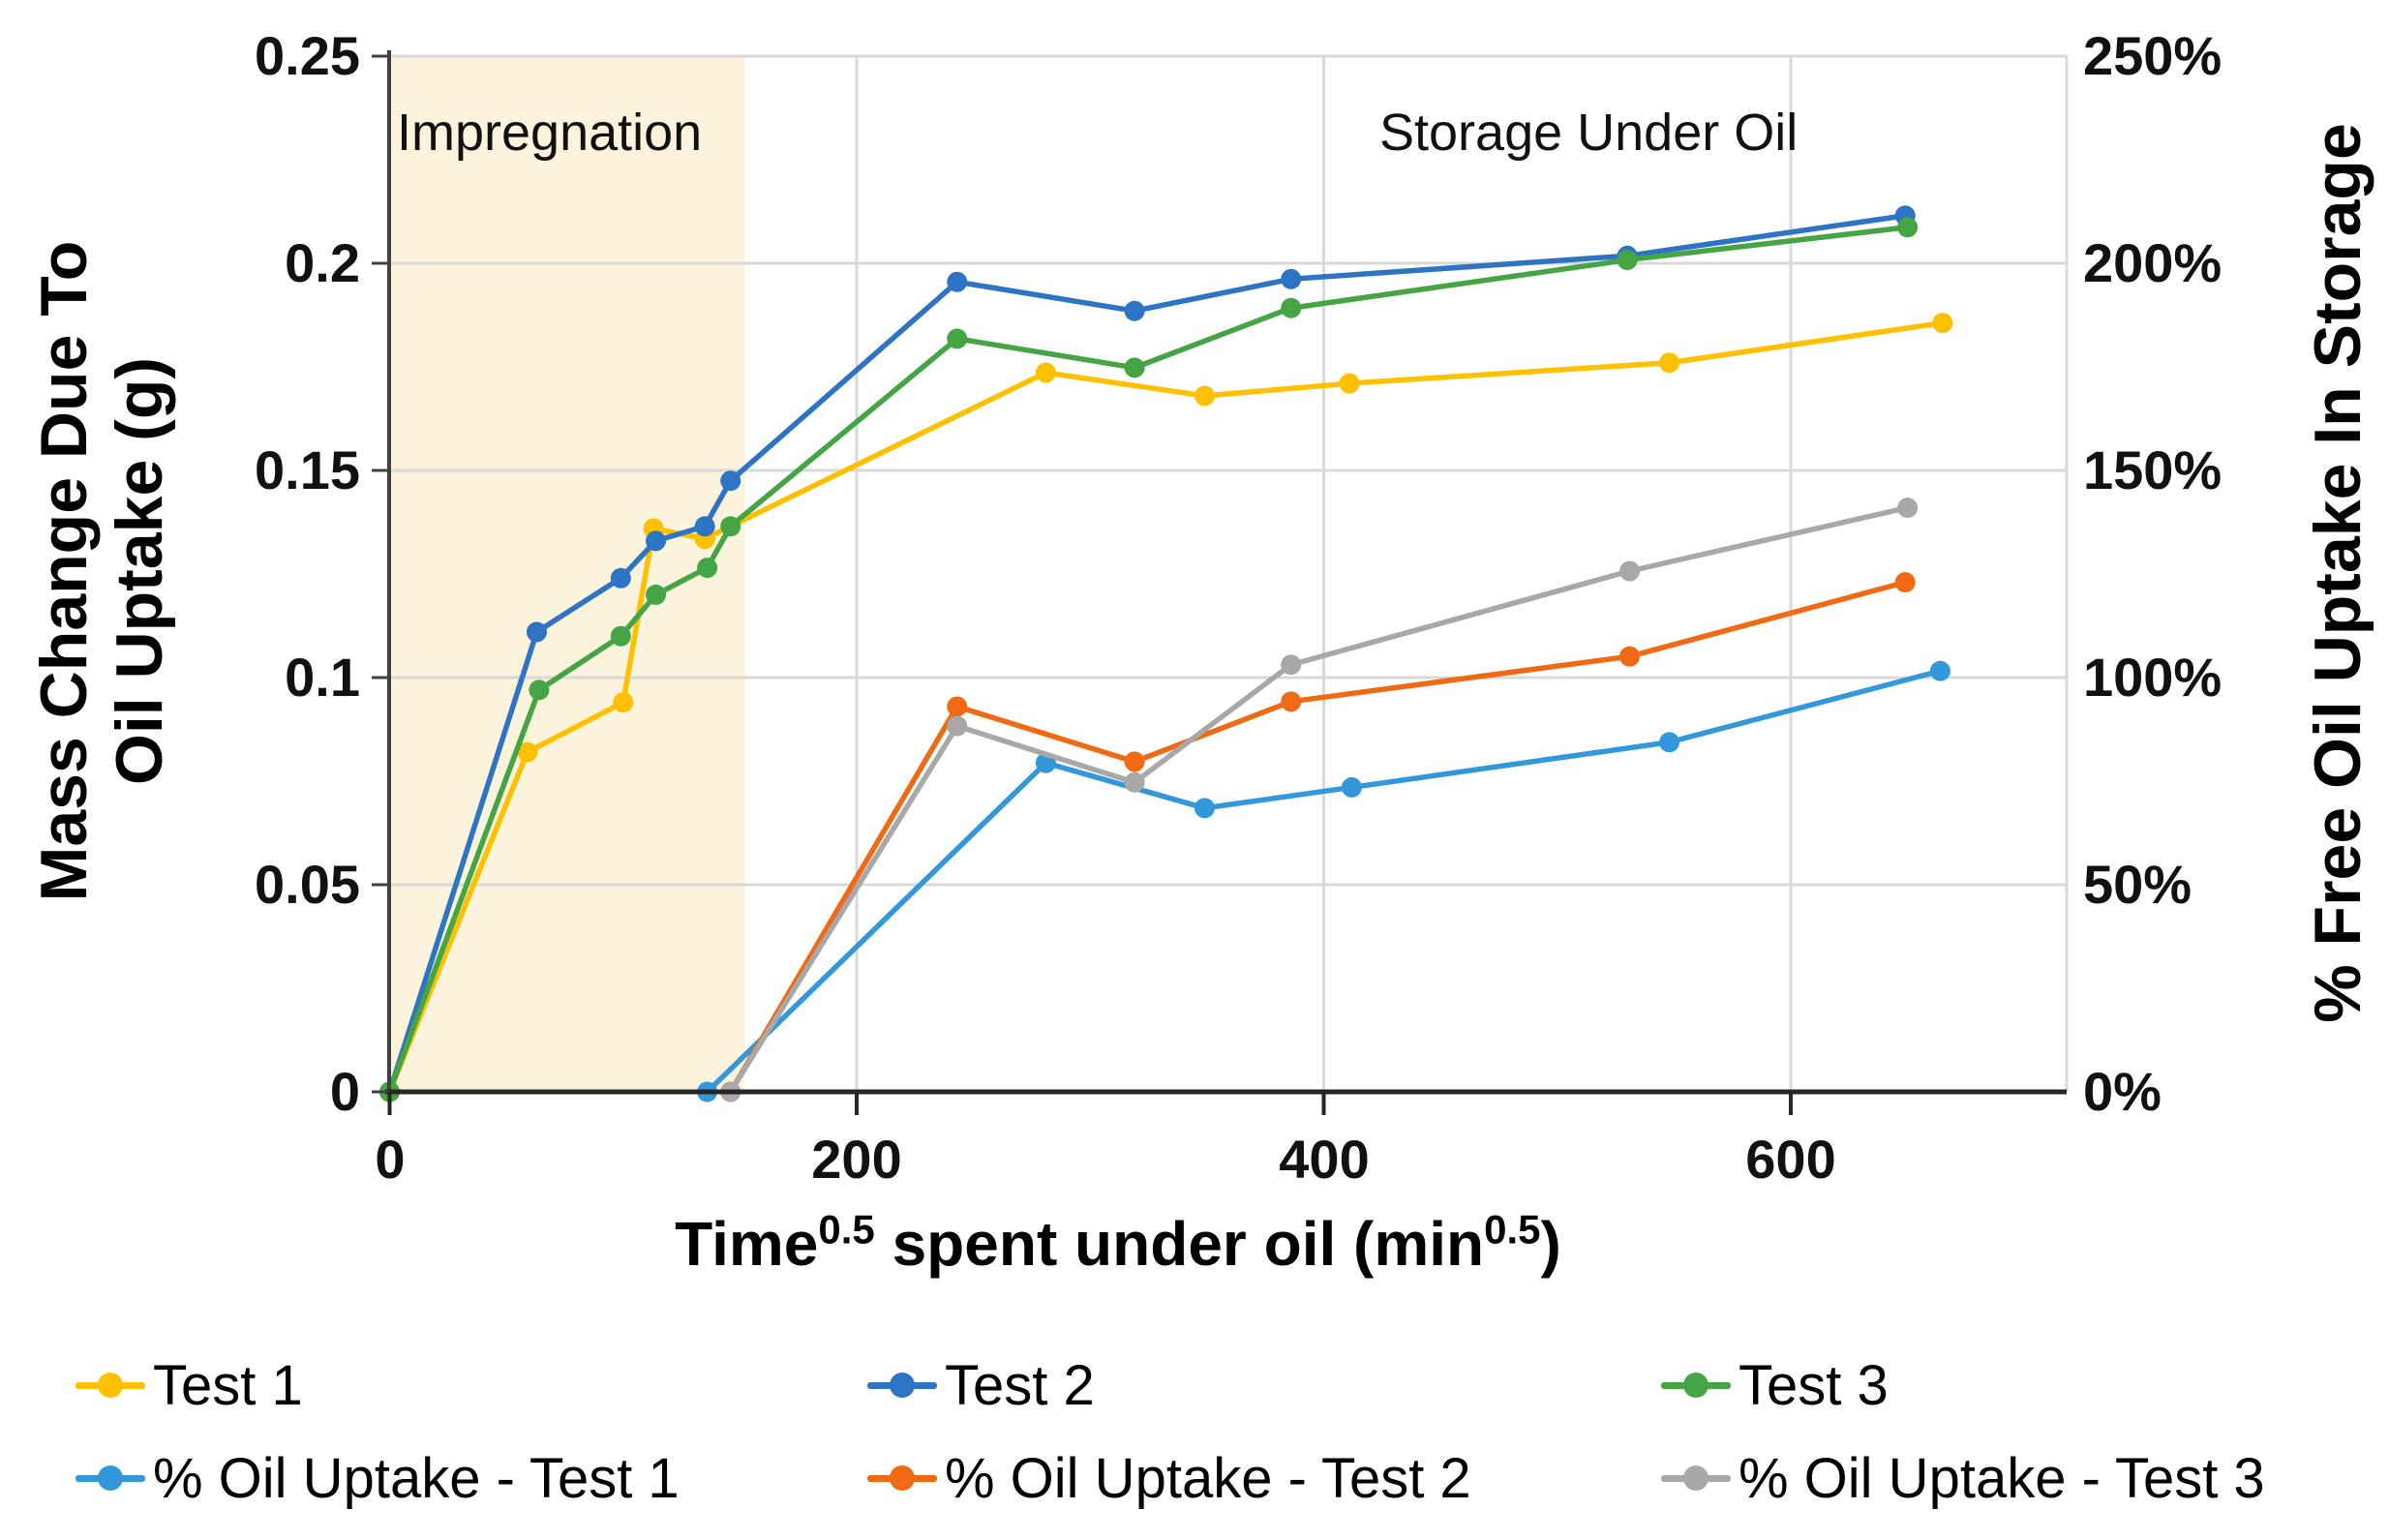 This screenshot has height=1540, width=2389. I want to click on x-tick: 0, so click(391, 1159).